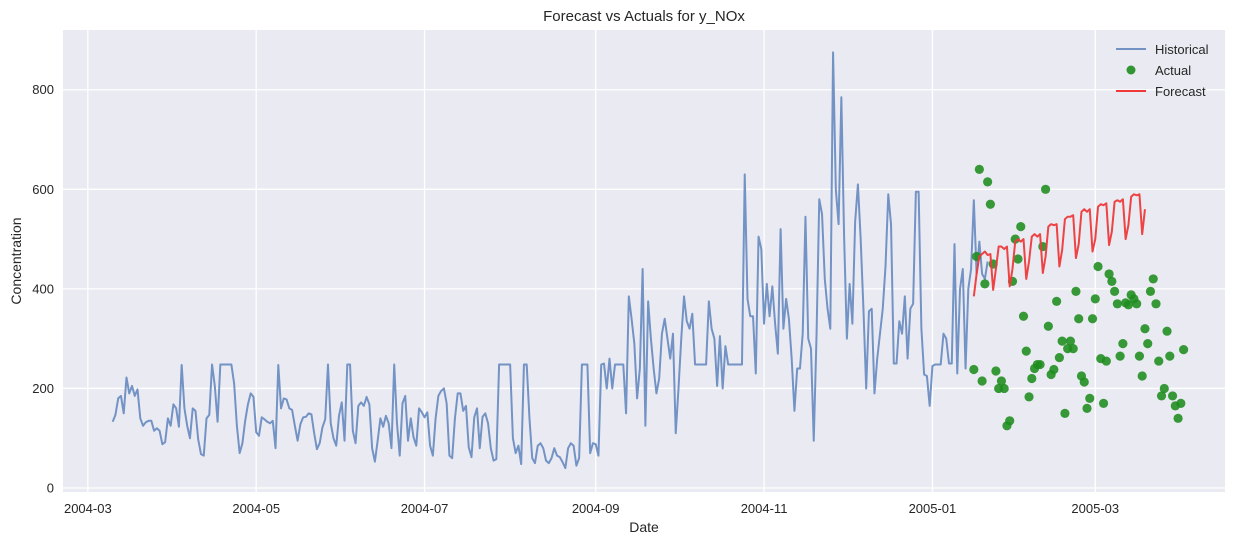  Describe the element at coordinates (43, 89) in the screenshot. I see `y-tick-label: 800` at that location.